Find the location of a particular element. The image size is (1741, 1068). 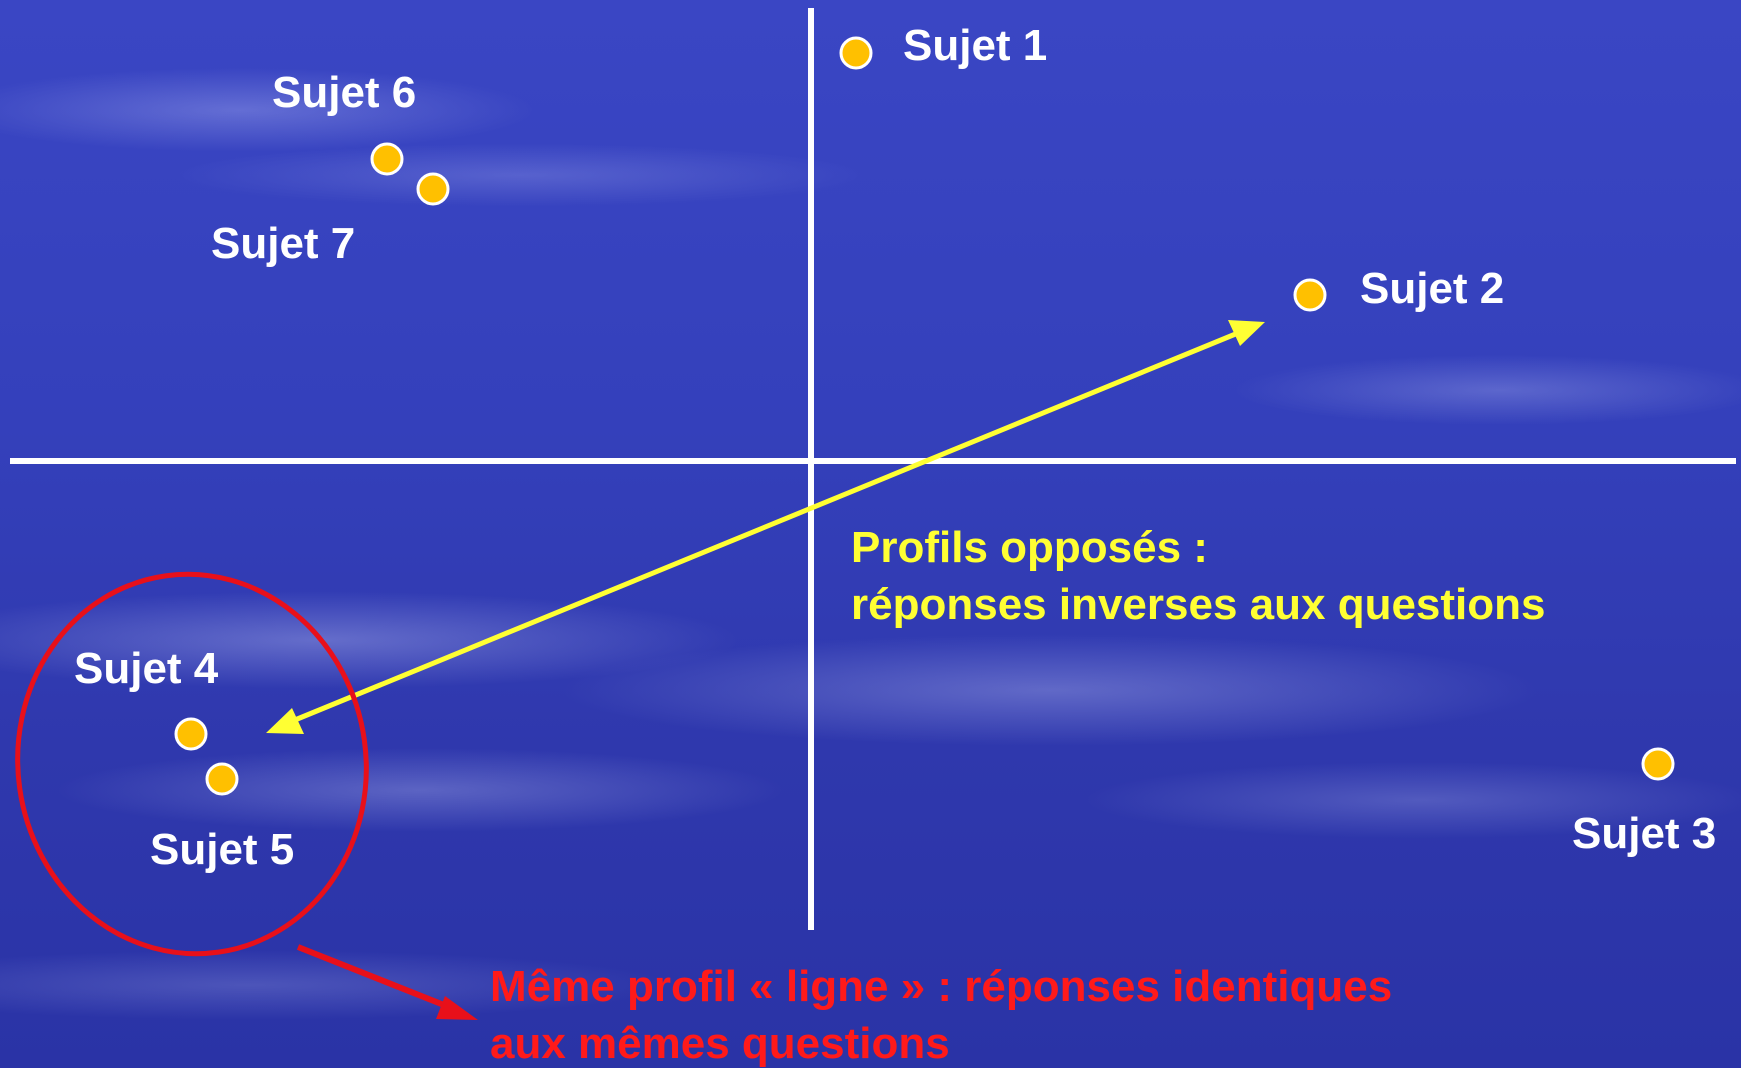

subject-label-3: Sujet 3 is located at coordinates (1644, 833).